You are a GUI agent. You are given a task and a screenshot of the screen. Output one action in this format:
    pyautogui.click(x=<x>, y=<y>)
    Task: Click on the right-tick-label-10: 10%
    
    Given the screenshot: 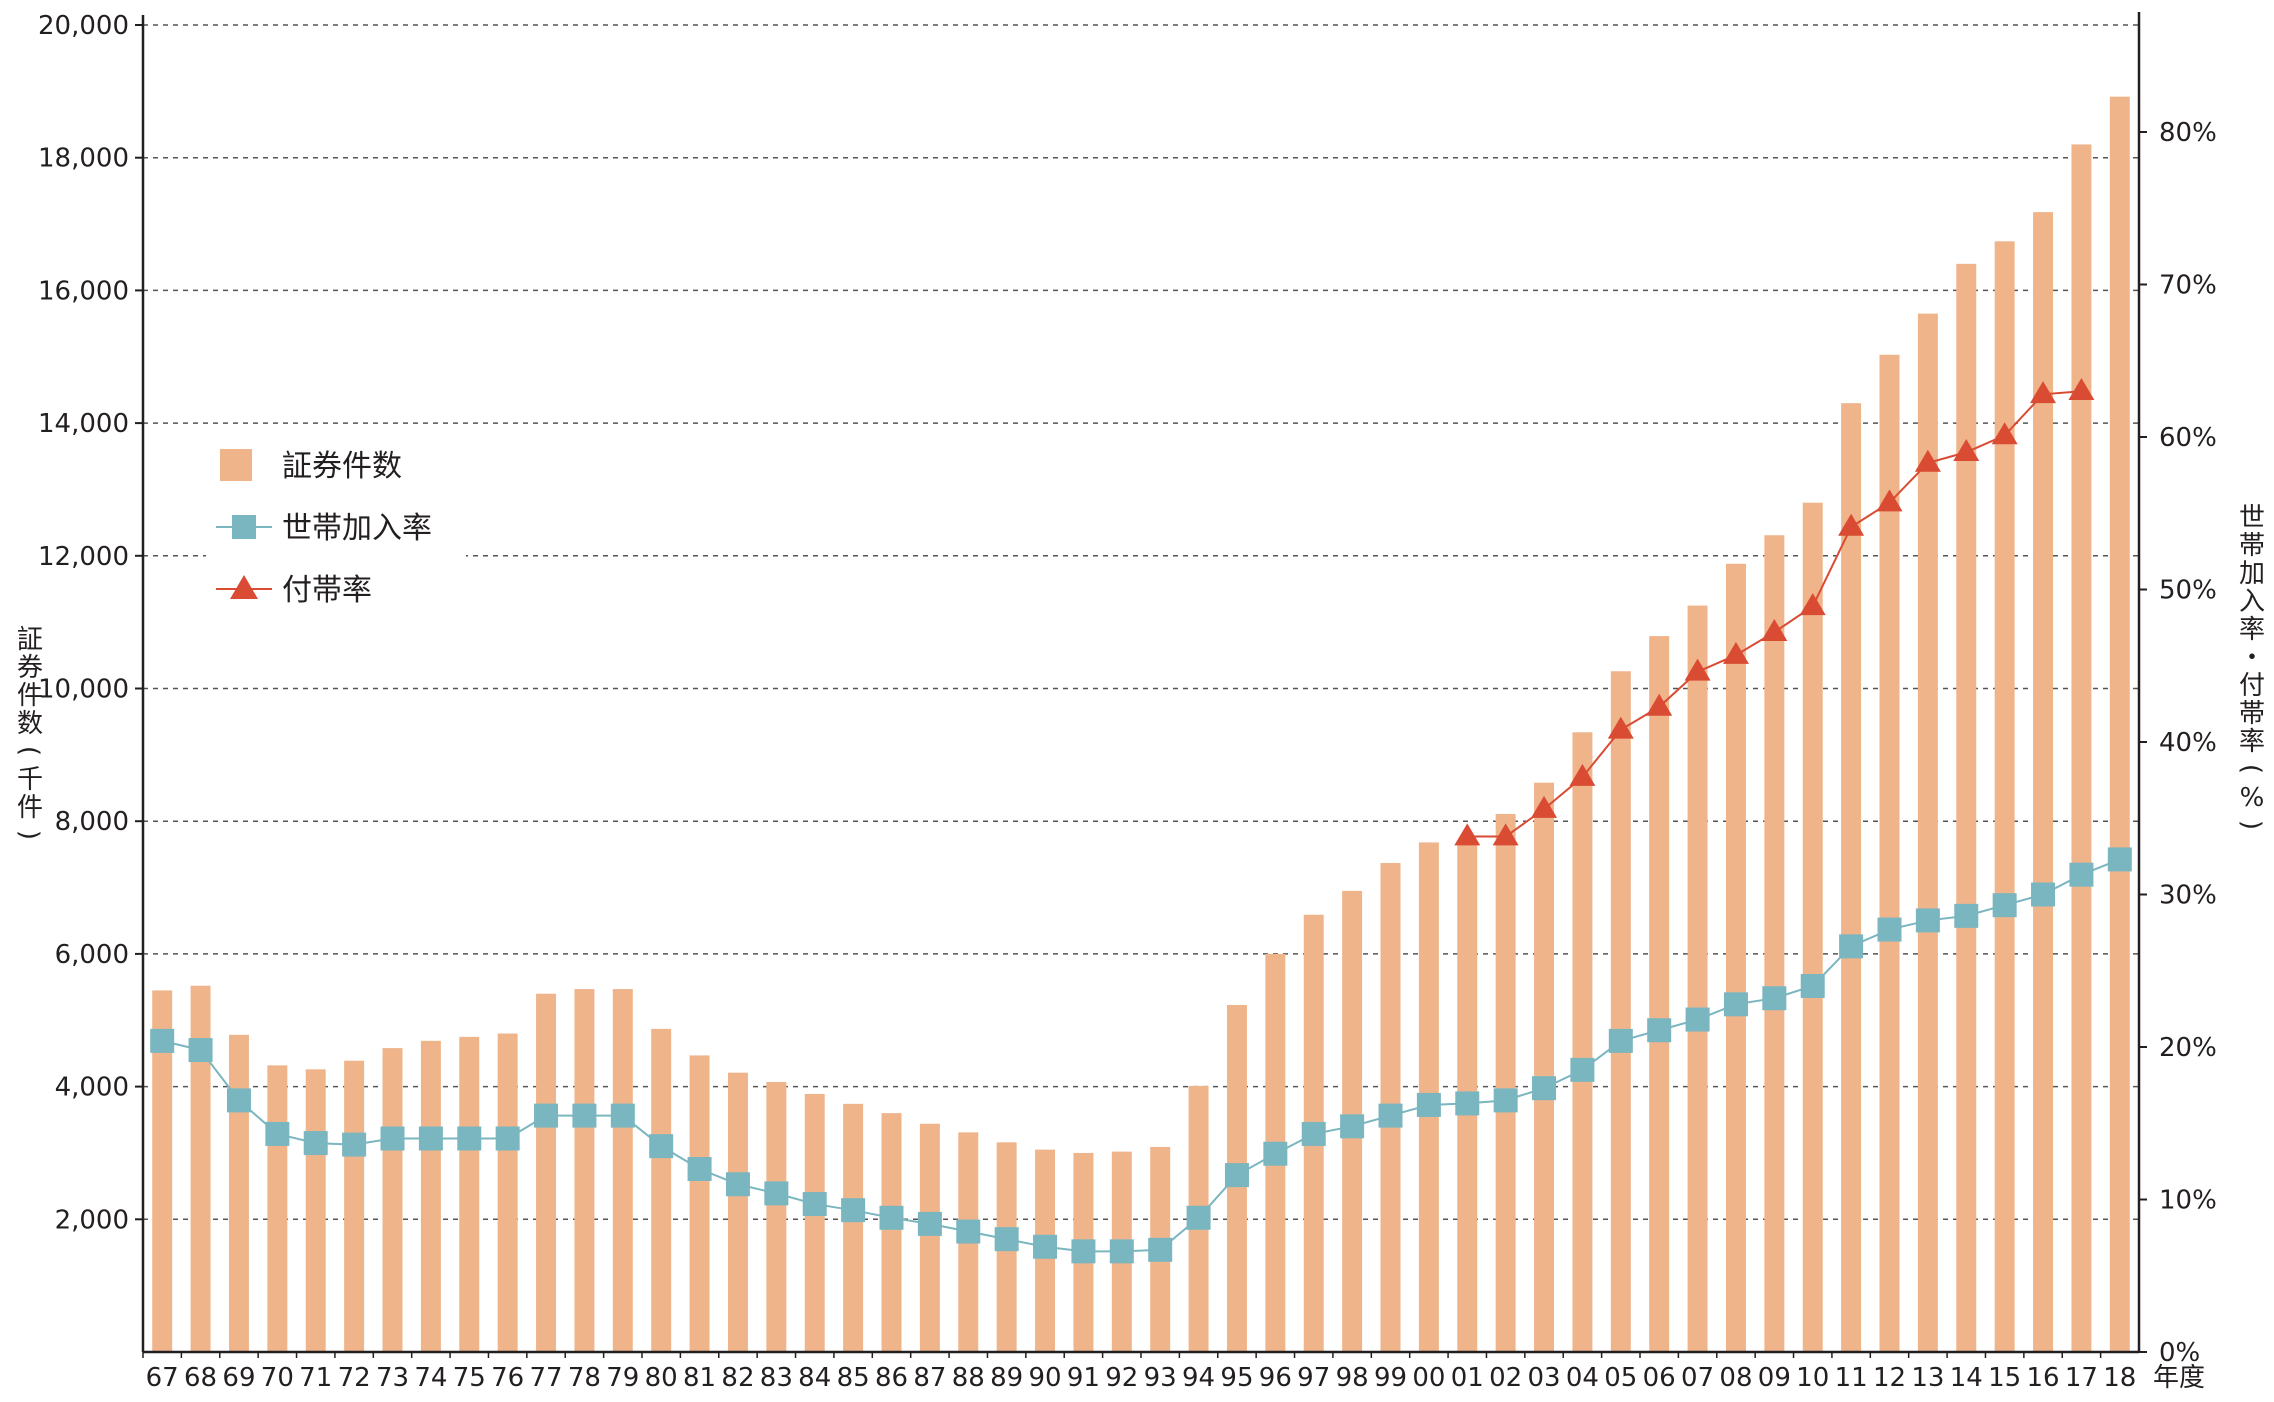 What is the action you would take?
    pyautogui.click(x=2188, y=1201)
    